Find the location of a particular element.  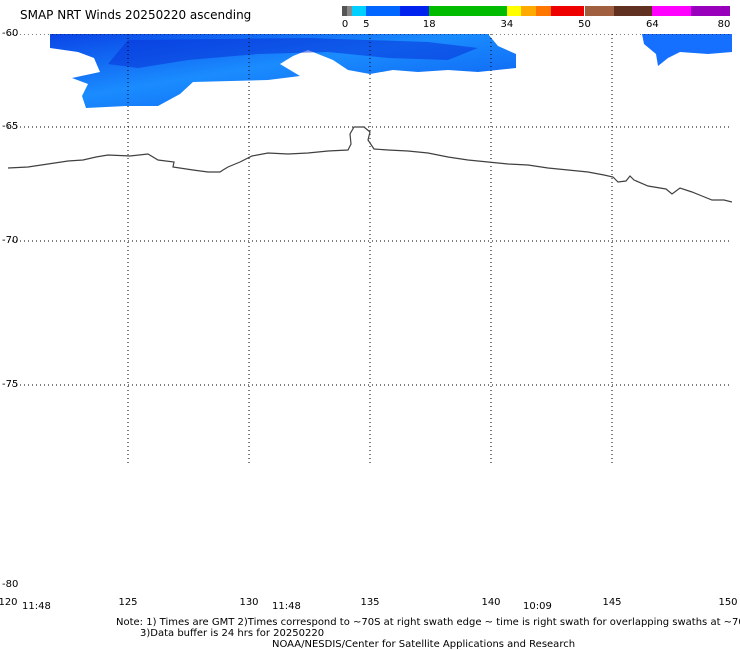

lon-label-120: 120 is located at coordinates (9, 602).